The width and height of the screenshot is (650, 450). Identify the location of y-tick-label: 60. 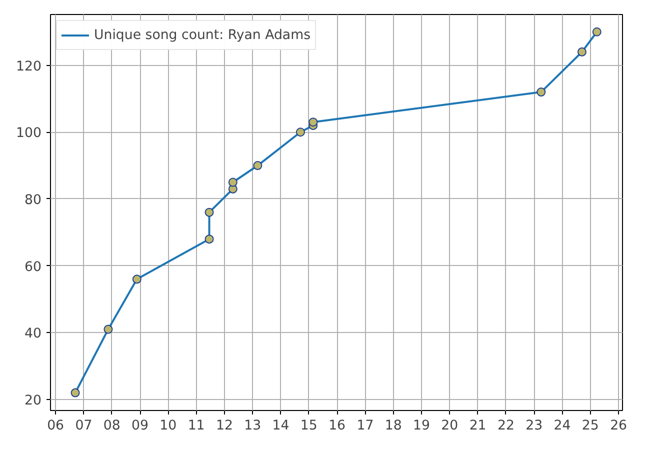
(33, 267).